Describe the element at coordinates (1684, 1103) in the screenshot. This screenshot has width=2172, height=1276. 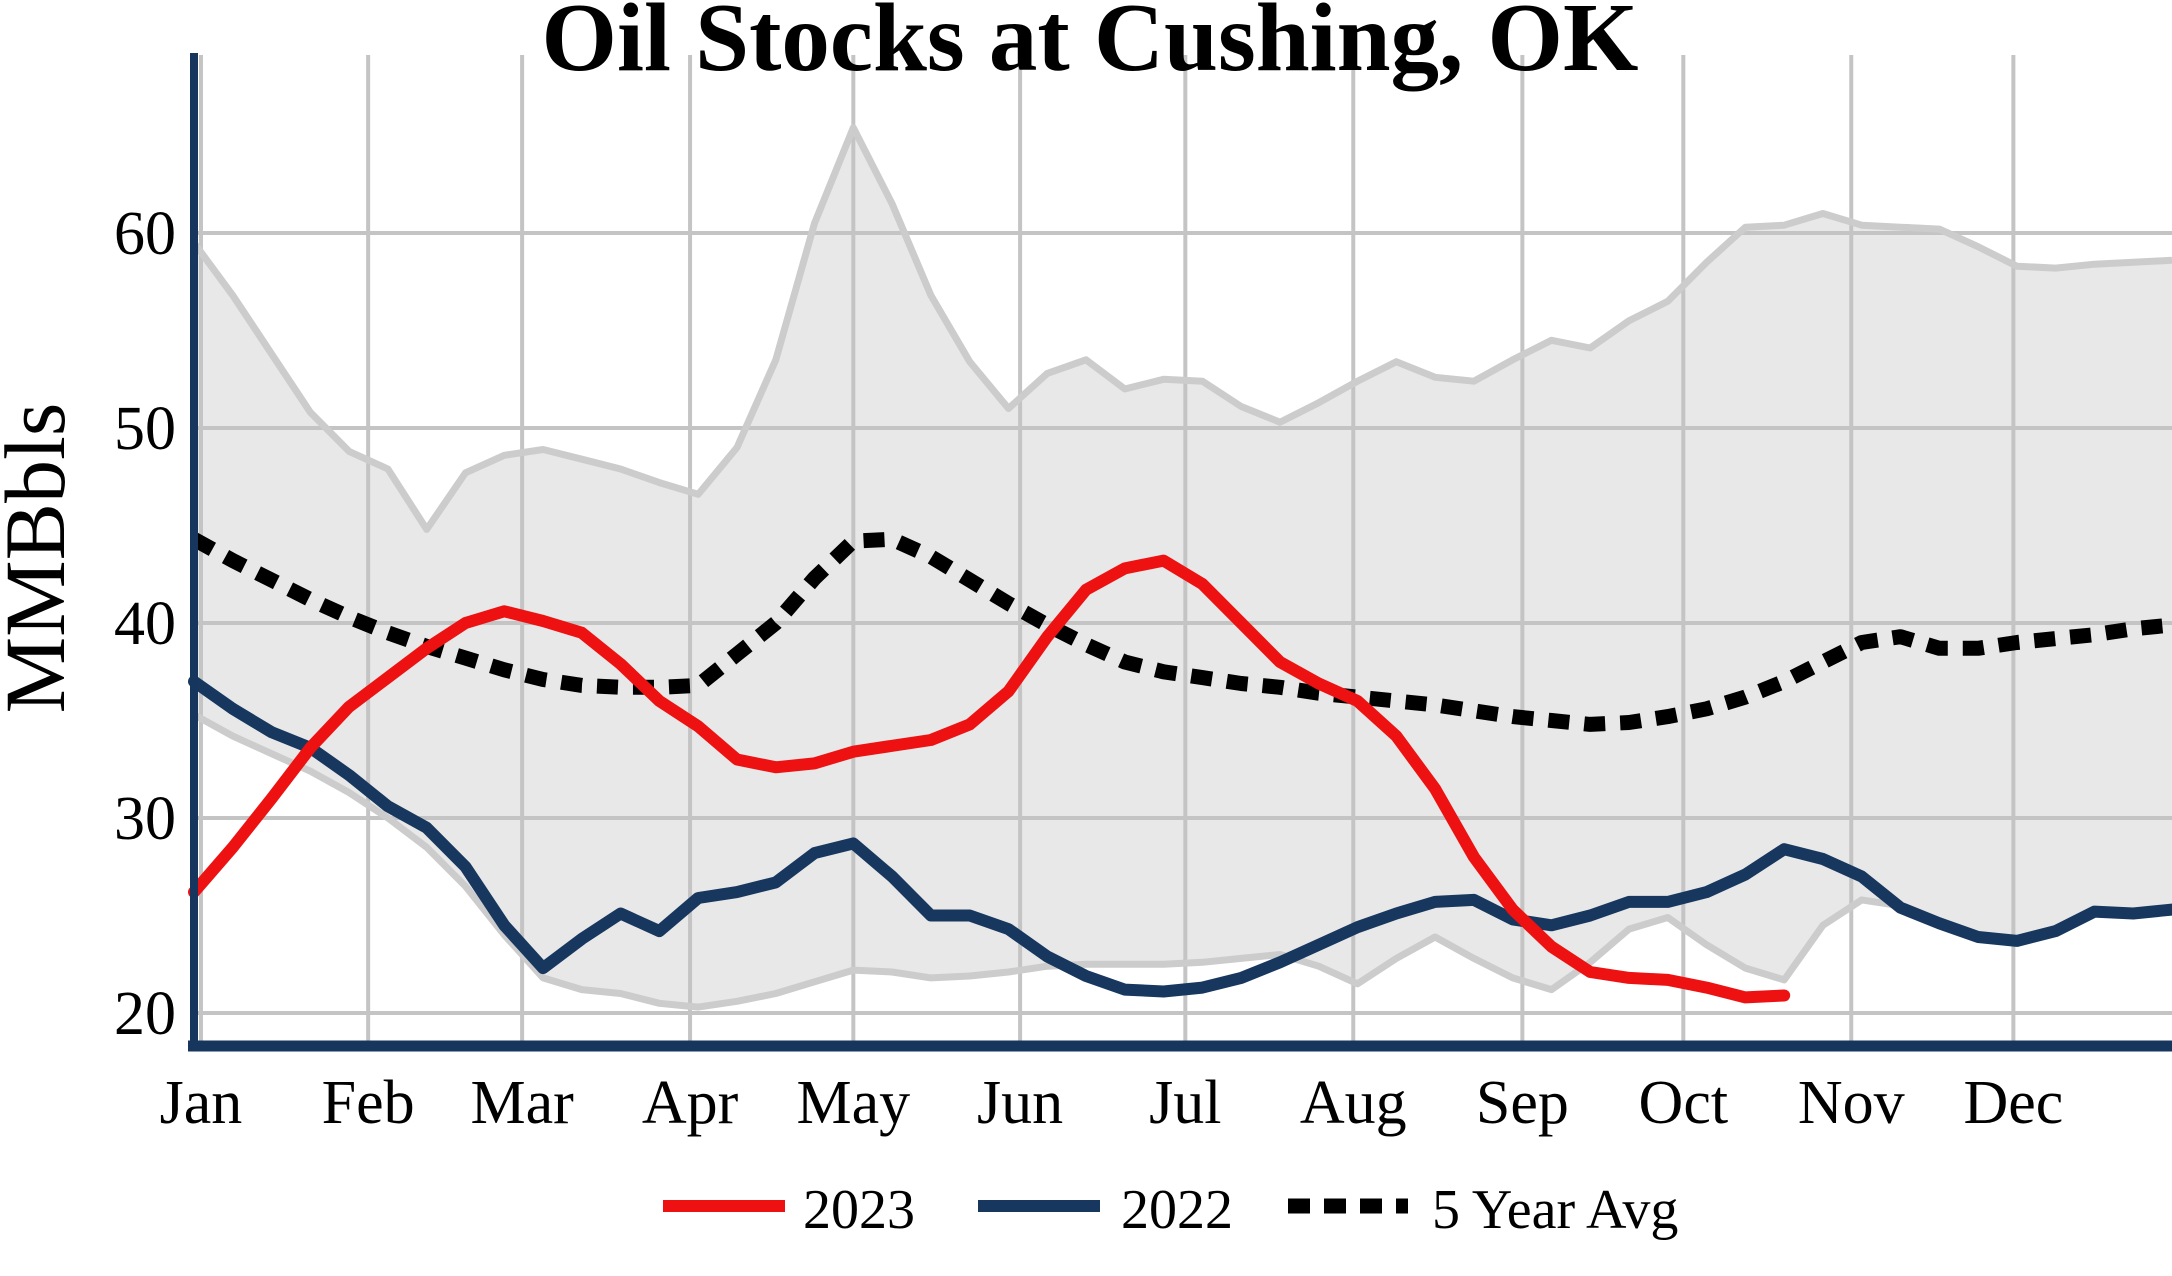
I see `x-tick-label-oct: Oct` at that location.